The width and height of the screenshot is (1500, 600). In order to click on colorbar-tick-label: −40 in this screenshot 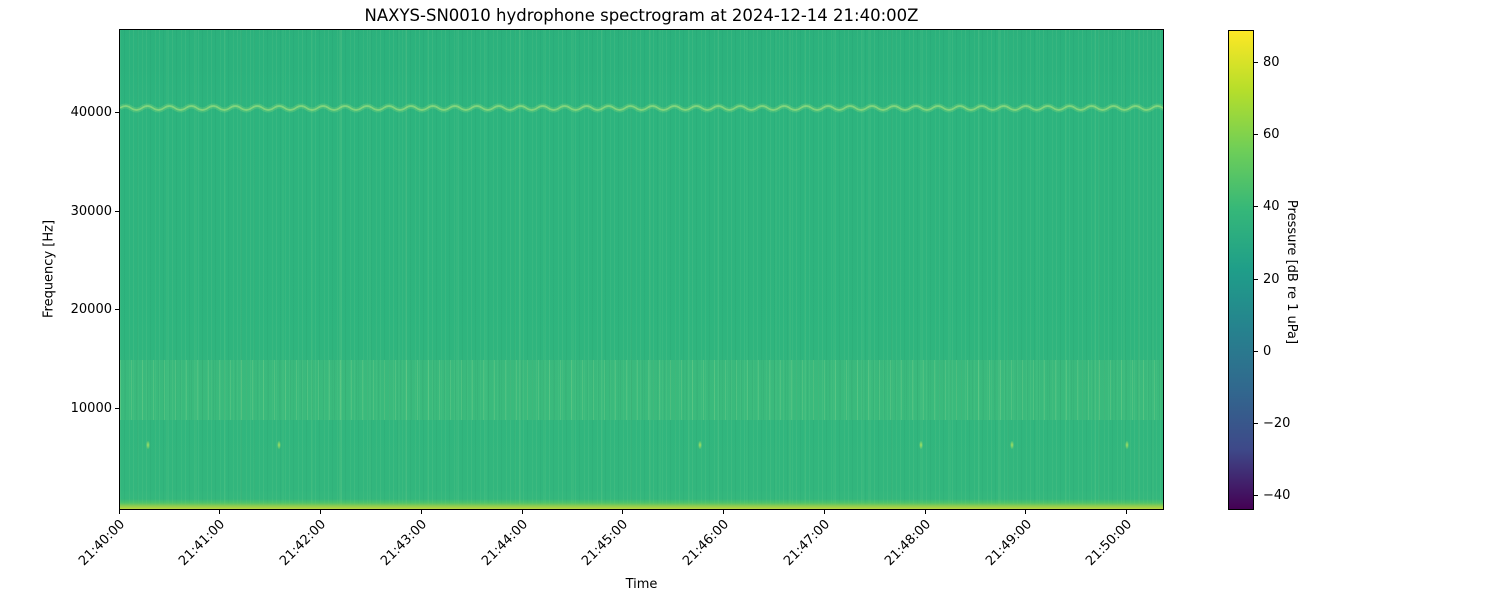, I will do `click(1277, 496)`.